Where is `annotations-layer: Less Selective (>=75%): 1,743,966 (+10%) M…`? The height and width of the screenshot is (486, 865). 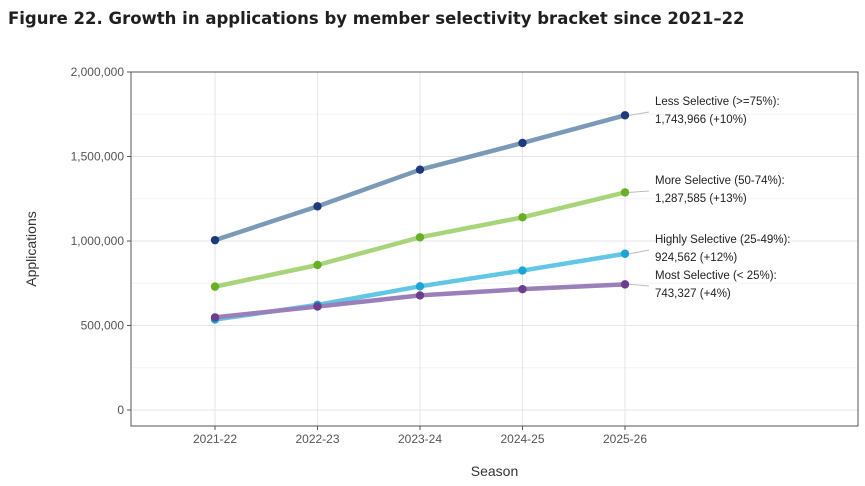
annotations-layer: Less Selective (>=75%): 1,743,966 (+10%) M… is located at coordinates (710, 198).